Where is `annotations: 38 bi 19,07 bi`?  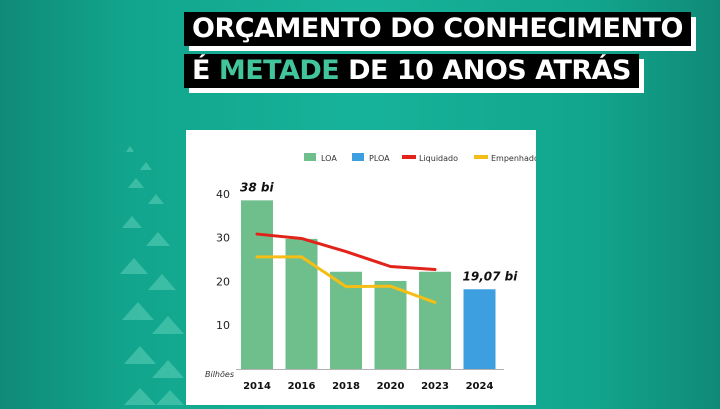
annotations: 38 bi 19,07 bi is located at coordinates (379, 231).